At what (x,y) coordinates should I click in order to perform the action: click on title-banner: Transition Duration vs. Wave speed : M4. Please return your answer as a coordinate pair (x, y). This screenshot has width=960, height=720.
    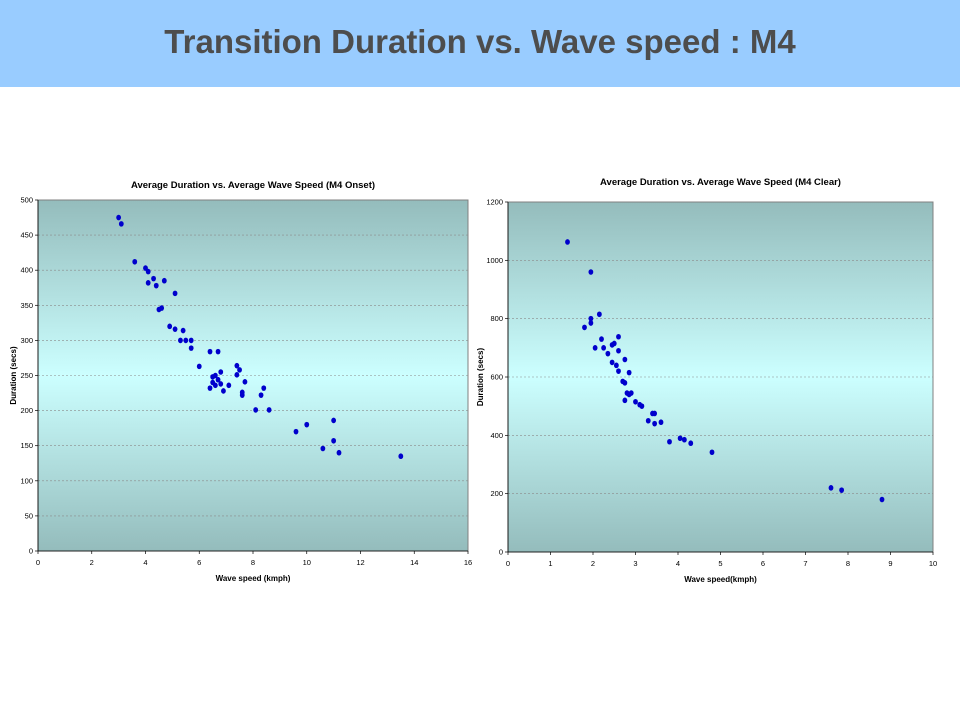
    Looking at the image, I should click on (480, 43).